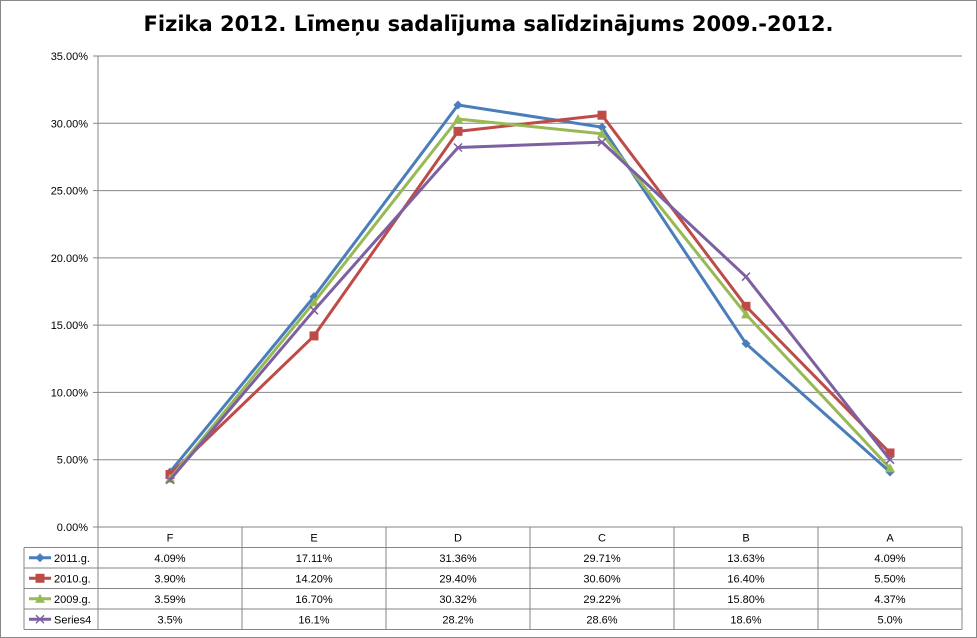 The image size is (977, 638). What do you see at coordinates (602, 579) in the screenshot?
I see `table-cell-value: 30.60%` at bounding box center [602, 579].